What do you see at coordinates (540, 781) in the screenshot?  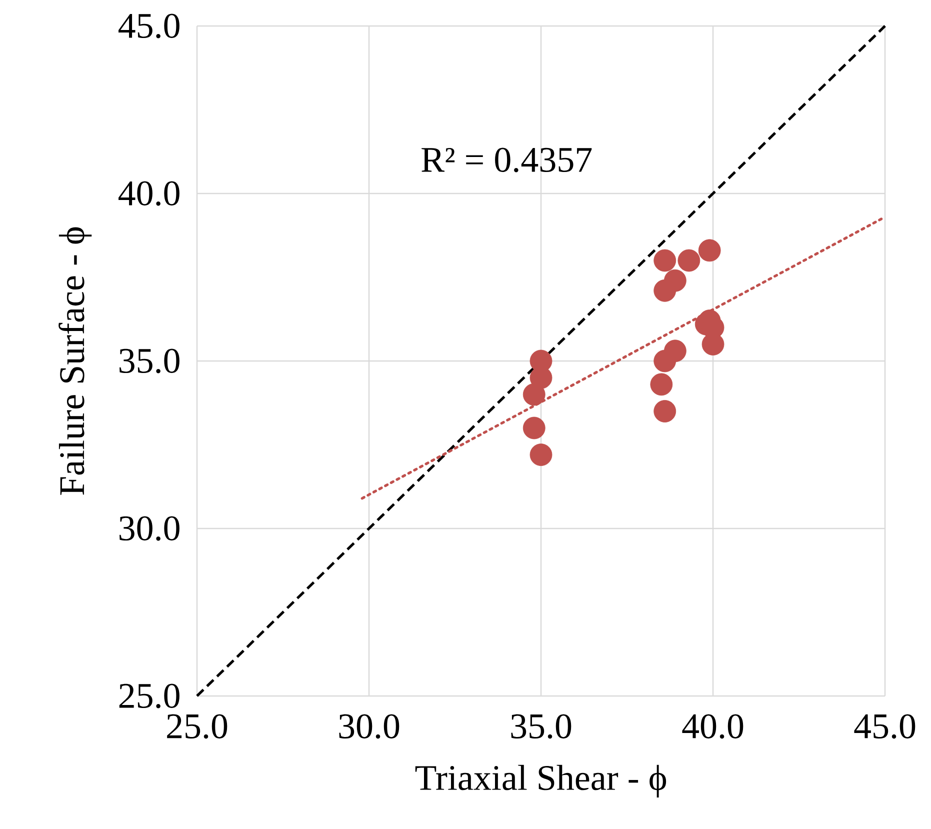 I see `x-axis-title: Triaxial Shear - ϕ` at bounding box center [540, 781].